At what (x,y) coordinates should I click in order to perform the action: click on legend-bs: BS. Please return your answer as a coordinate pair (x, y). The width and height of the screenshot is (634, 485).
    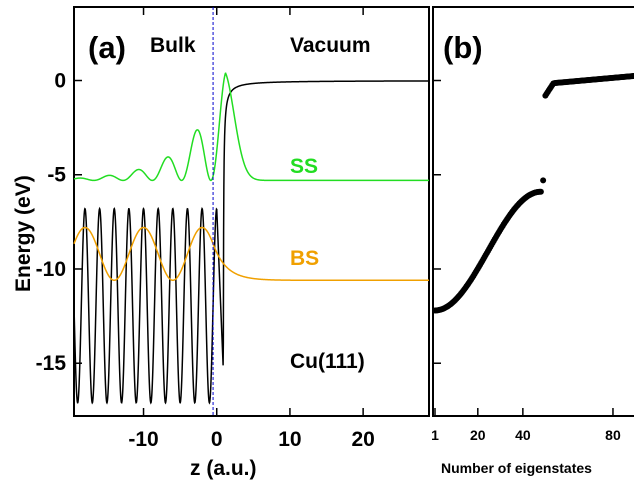
    Looking at the image, I should click on (304, 258).